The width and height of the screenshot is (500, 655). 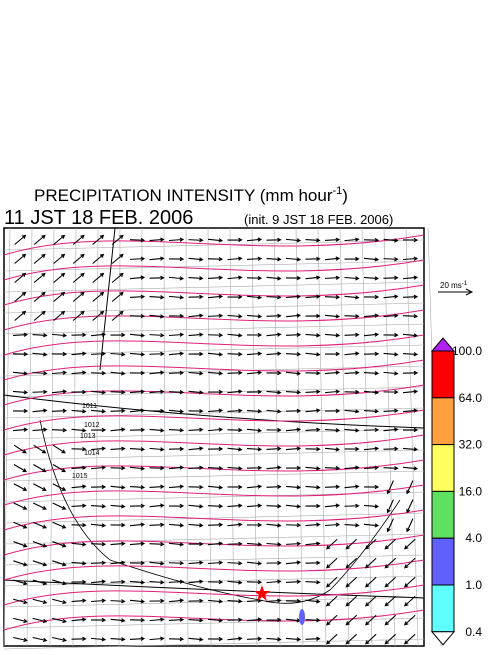 What do you see at coordinates (214, 589) in the screenshot?
I see `boundary` at bounding box center [214, 589].